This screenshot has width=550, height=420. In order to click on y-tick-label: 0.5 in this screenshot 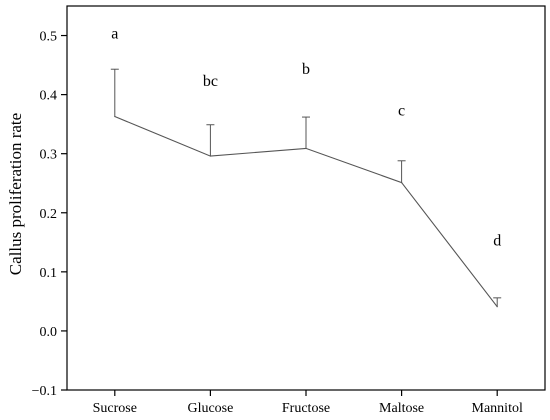, I will do `click(49, 37)`.